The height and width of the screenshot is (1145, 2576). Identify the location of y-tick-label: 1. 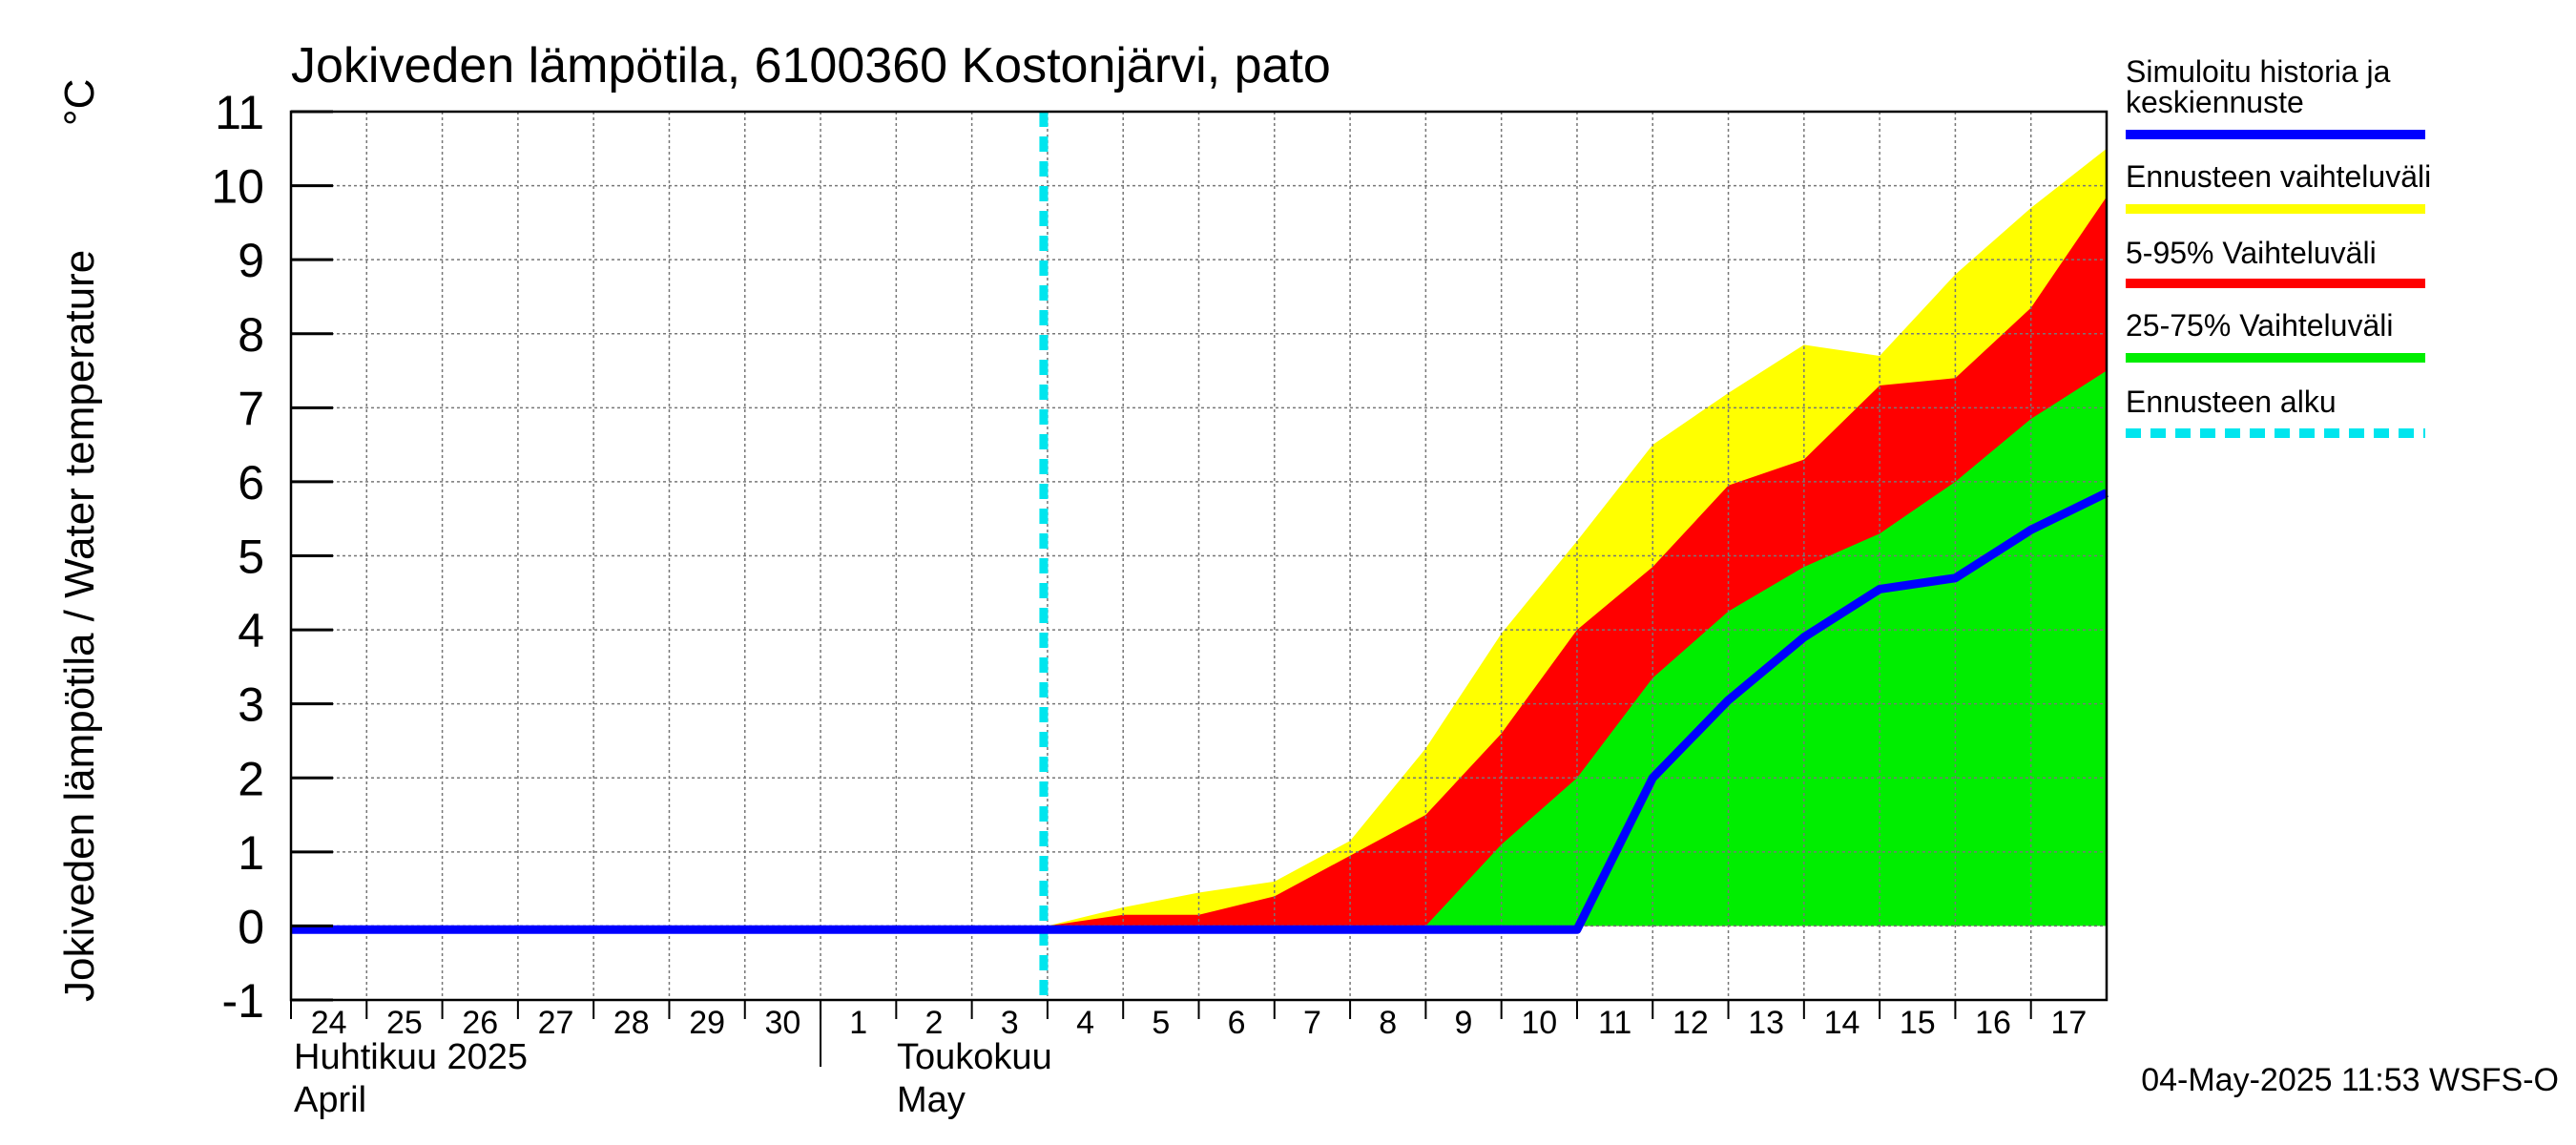
(251, 853).